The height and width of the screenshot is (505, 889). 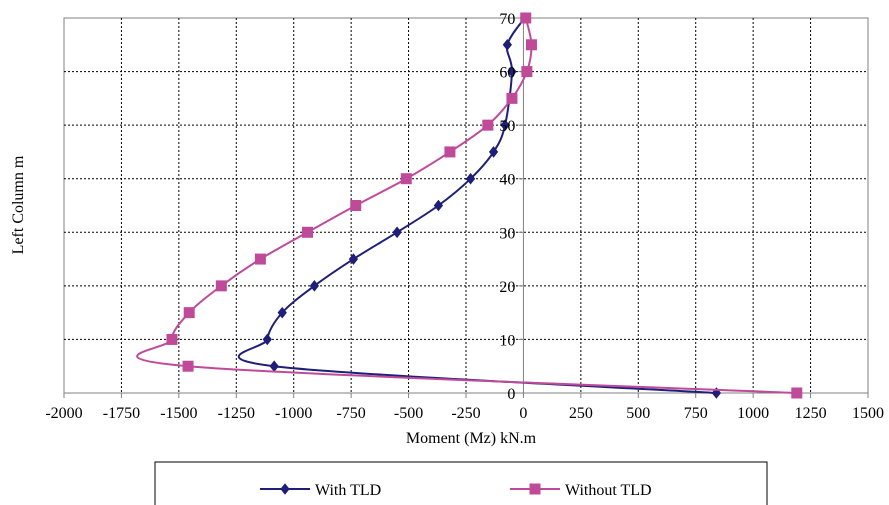 What do you see at coordinates (608, 490) in the screenshot?
I see `legend-label-without-tld: Without TLD` at bounding box center [608, 490].